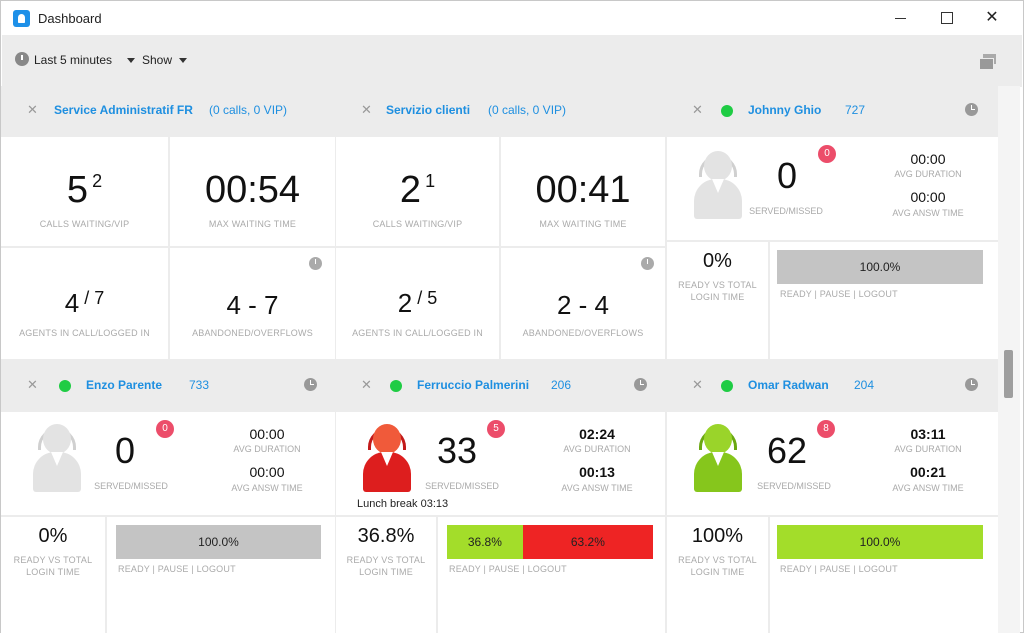 The width and height of the screenshot is (1024, 633). What do you see at coordinates (124, 385) in the screenshot?
I see `agent-name: Enzo Parente` at bounding box center [124, 385].